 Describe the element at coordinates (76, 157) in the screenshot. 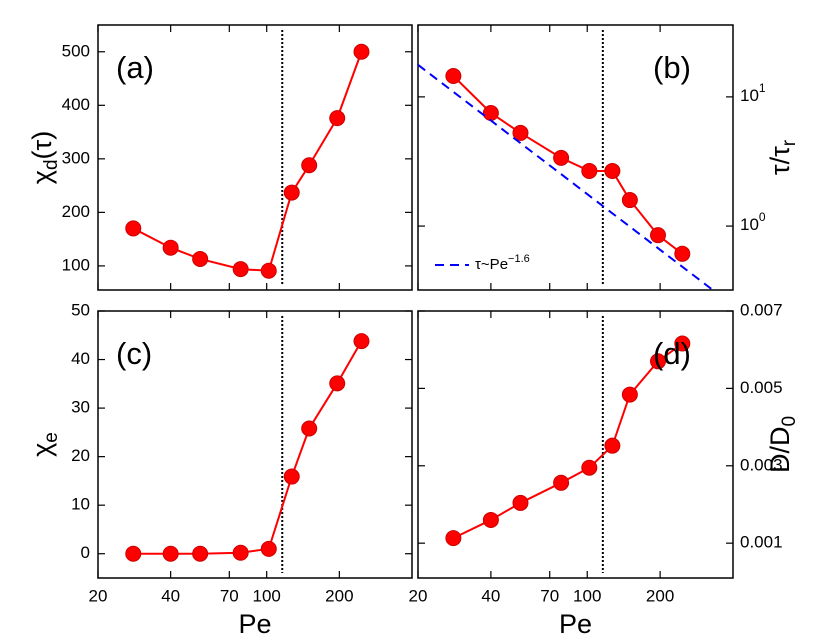

I see `y-tick-label: 300` at that location.